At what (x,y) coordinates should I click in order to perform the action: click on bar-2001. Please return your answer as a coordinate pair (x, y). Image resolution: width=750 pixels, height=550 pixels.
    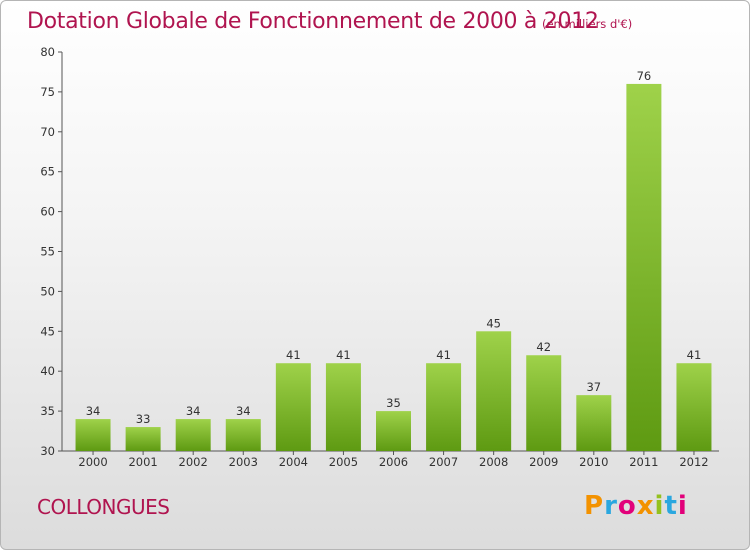
    Looking at the image, I should click on (143, 439).